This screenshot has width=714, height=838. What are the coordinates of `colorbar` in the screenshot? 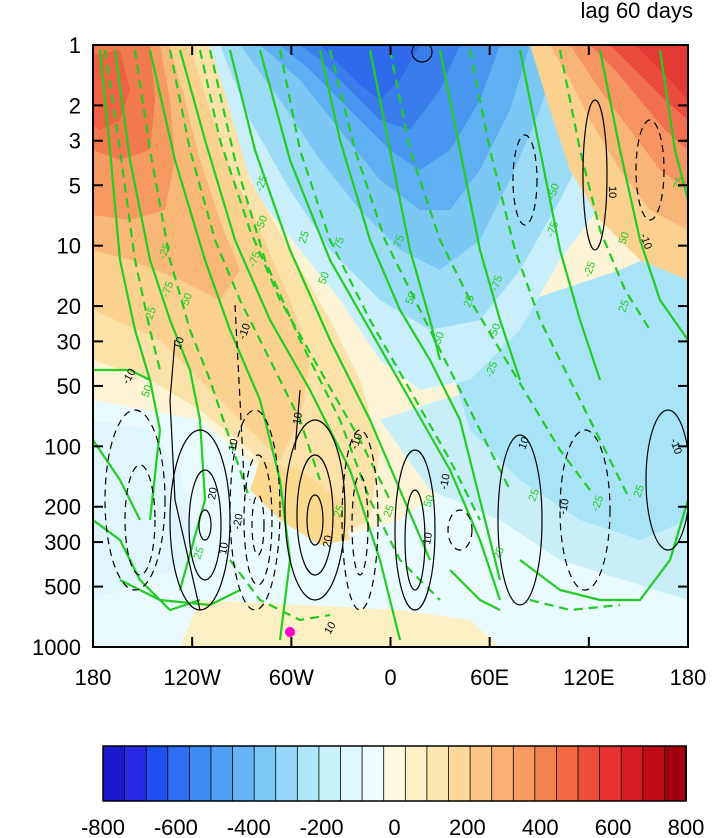 It's located at (394, 773).